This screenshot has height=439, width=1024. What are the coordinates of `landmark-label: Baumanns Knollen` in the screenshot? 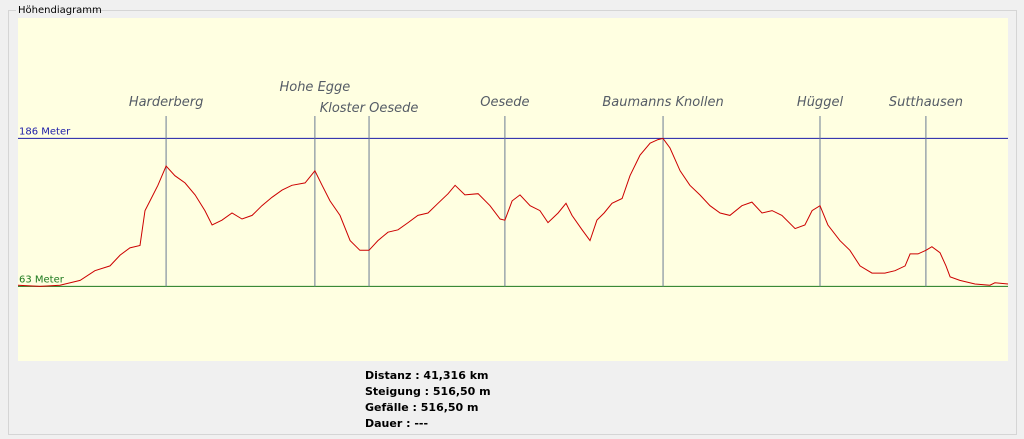 It's located at (662, 102).